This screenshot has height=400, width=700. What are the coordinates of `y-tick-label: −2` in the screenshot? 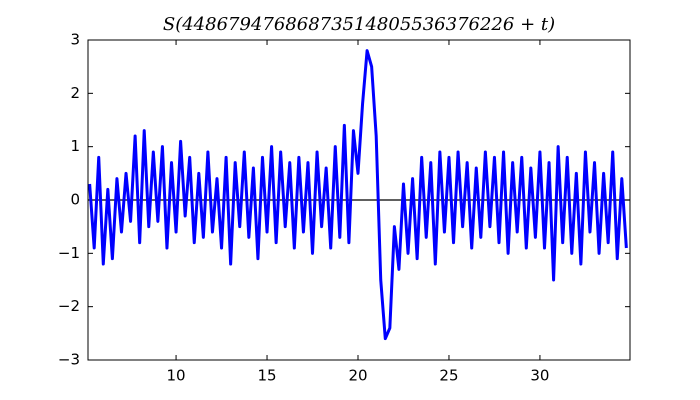 It's located at (69, 306).